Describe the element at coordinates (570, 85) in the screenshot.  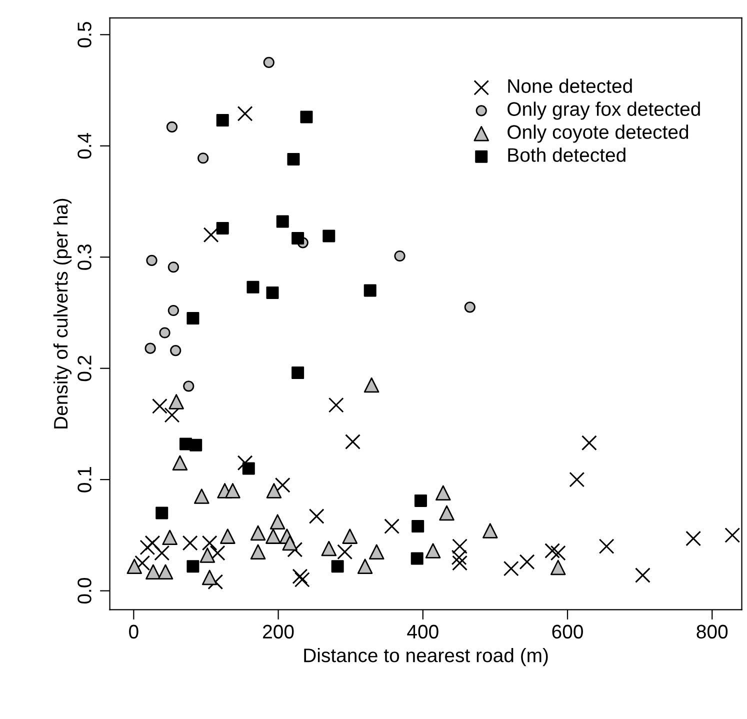
I see `legend-label: None detected` at that location.